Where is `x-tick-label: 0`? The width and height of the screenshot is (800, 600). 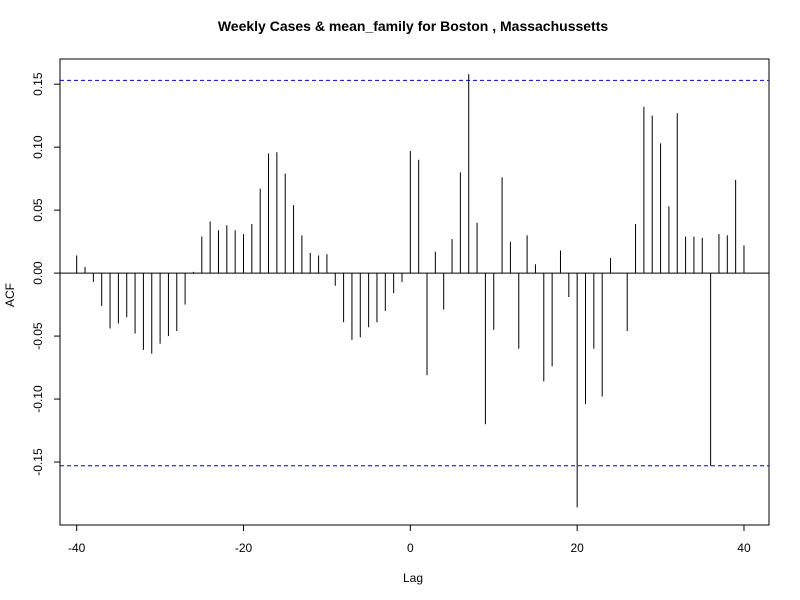 x-tick-label: 0 is located at coordinates (410, 548).